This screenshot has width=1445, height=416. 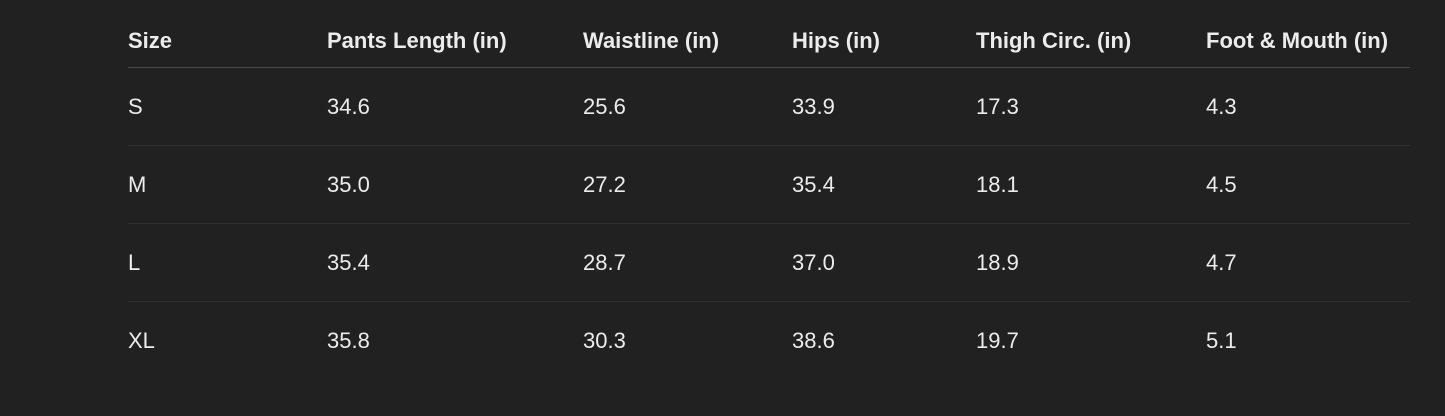 I want to click on table-cell: 35.8, so click(x=348, y=340).